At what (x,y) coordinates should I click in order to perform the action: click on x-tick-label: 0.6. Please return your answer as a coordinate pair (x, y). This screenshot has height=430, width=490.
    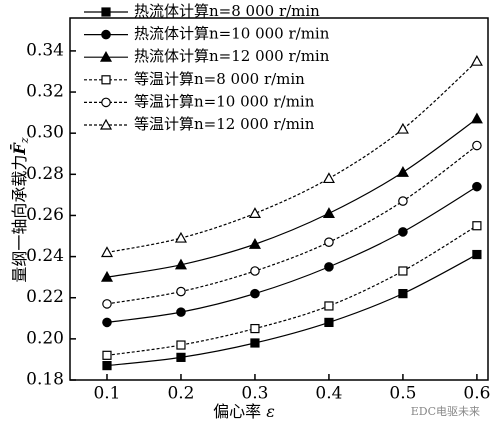
    Looking at the image, I should click on (476, 394).